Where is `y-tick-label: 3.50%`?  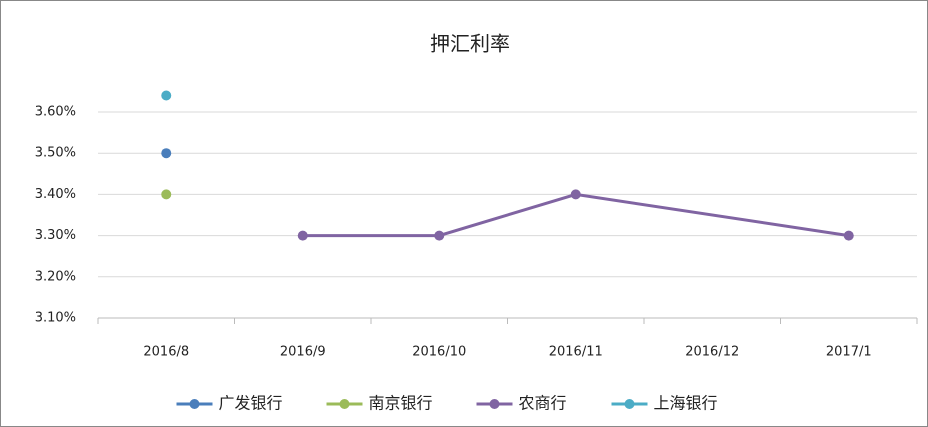
y-tick-label: 3.50% is located at coordinates (55, 153).